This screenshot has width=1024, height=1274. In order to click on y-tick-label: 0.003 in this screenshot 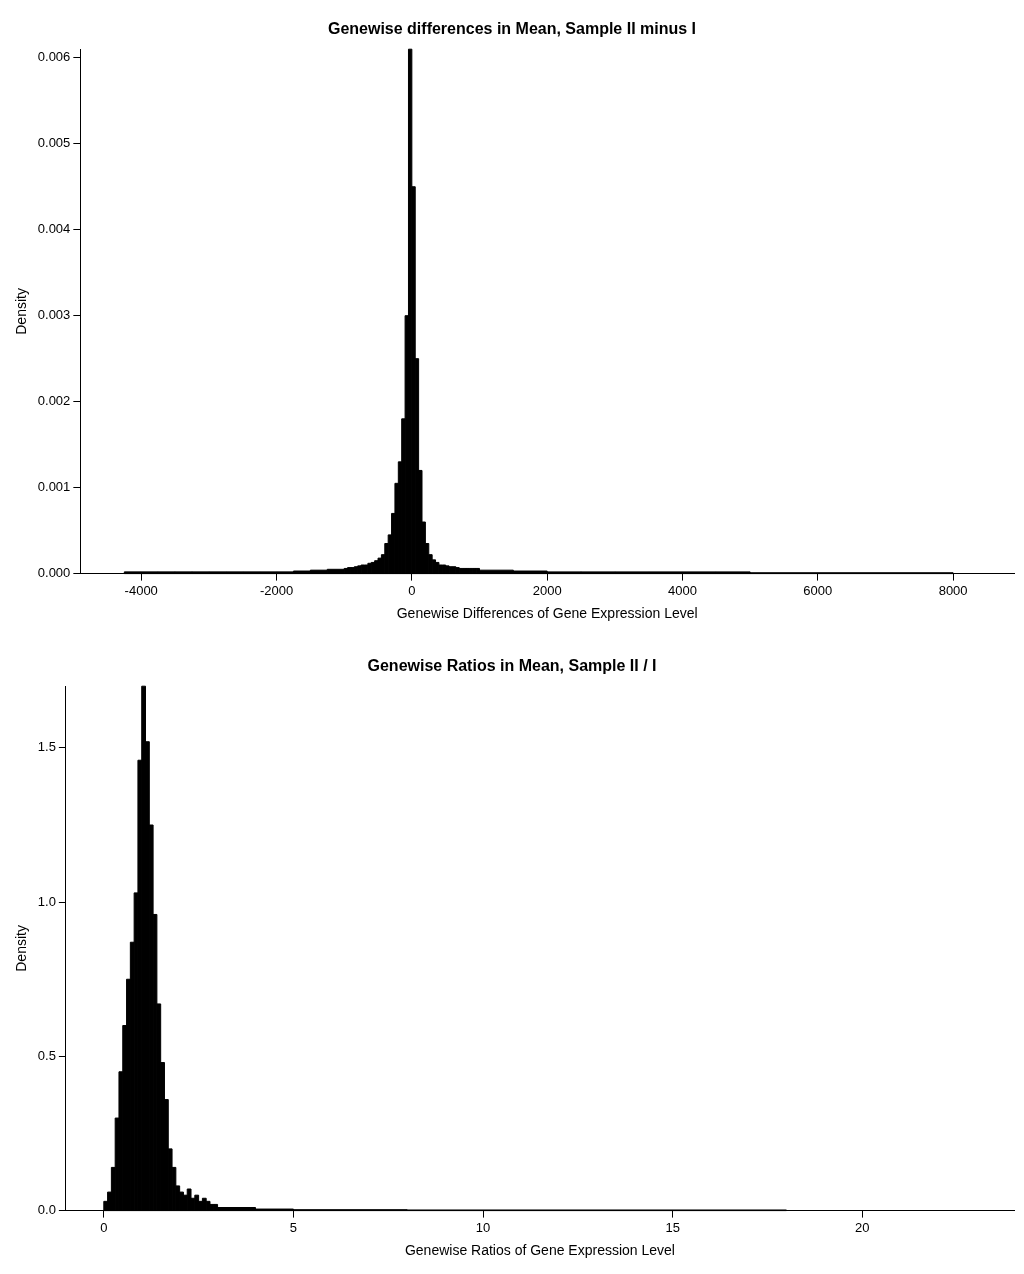, I will do `click(54, 315)`.